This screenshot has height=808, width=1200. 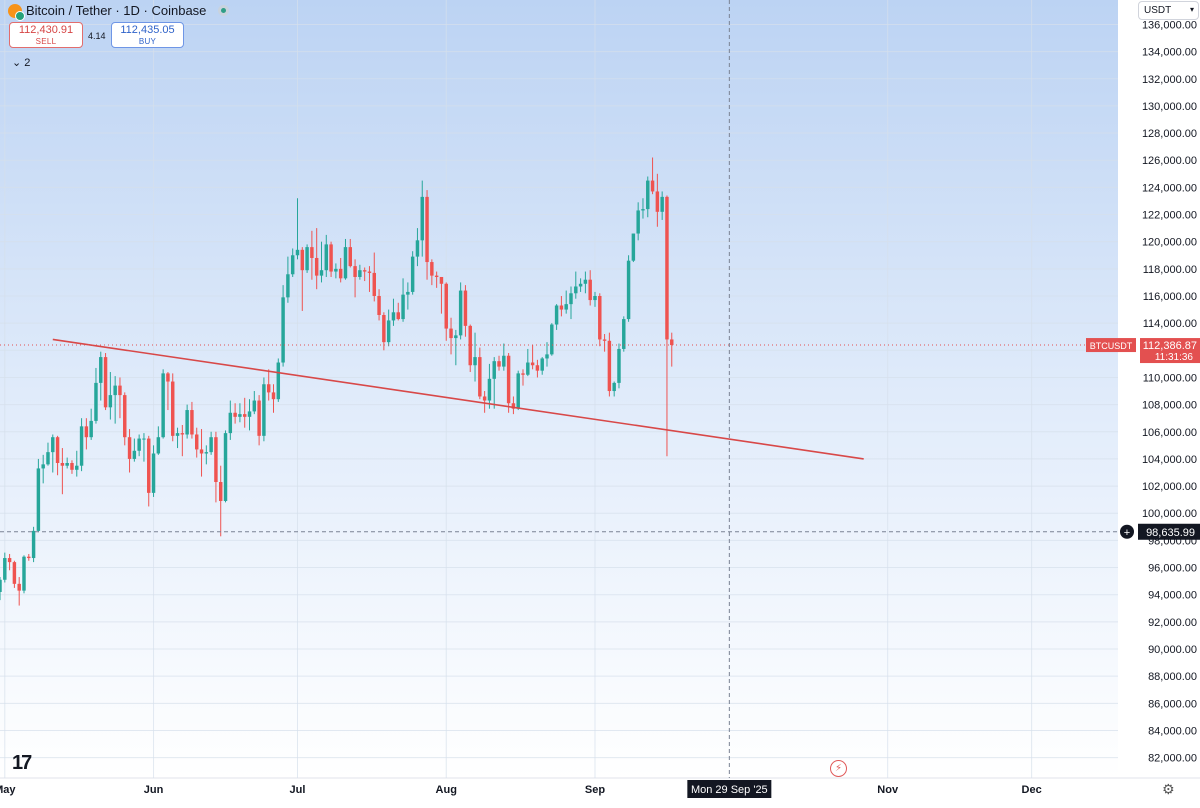 I want to click on crosshair-date-tag, so click(x=729, y=789).